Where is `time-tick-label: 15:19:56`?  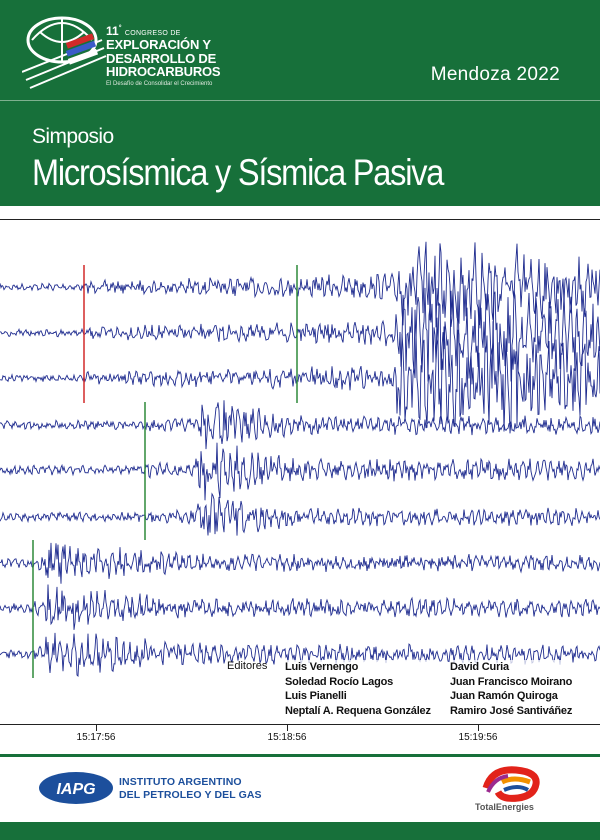 time-tick-label: 15:19:56 is located at coordinates (478, 737).